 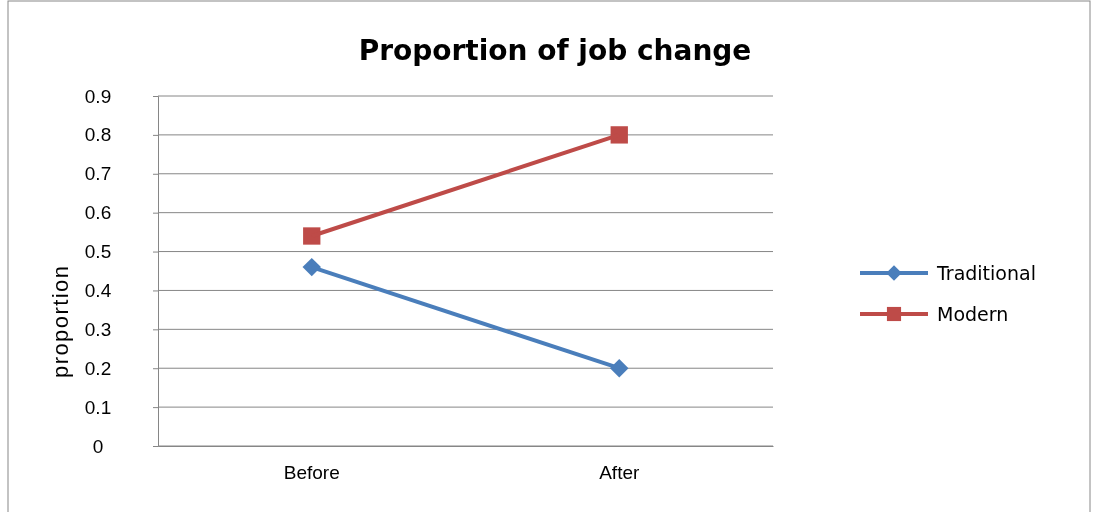 I want to click on y-tick-label: 0.3, so click(x=98, y=329).